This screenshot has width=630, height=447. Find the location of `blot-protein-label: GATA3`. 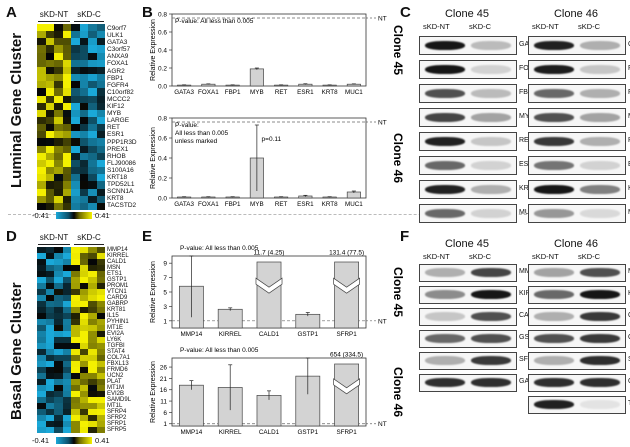

blot-protein-label: GATA3 is located at coordinates (629, 44).